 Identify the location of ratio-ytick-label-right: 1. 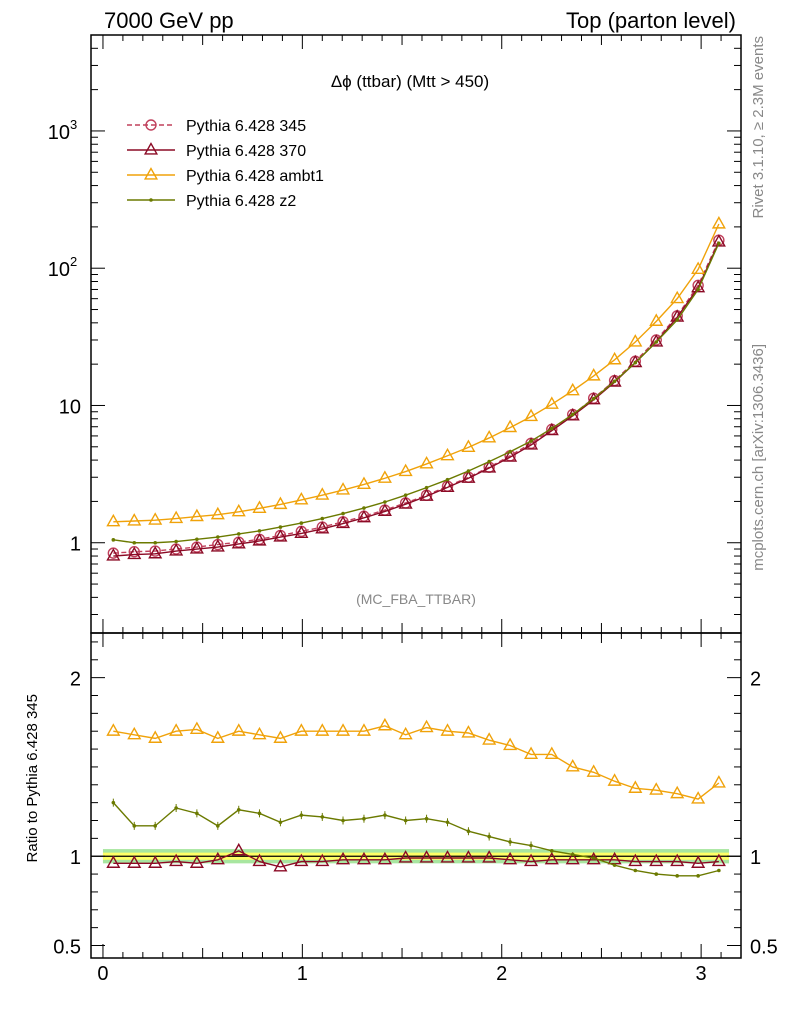
(755, 858).